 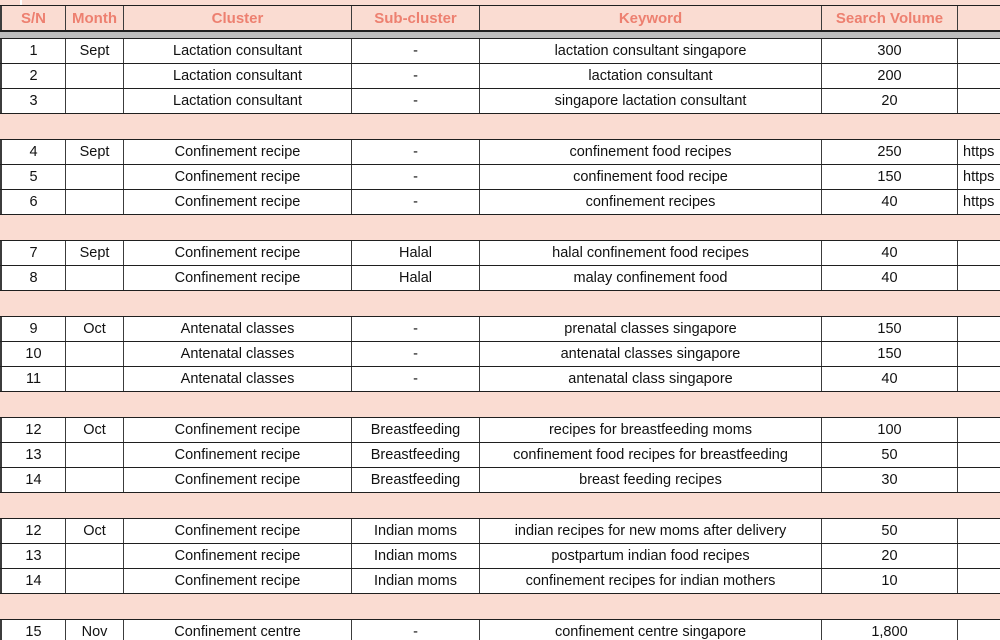 I want to click on cell-volume: 200, so click(x=890, y=76).